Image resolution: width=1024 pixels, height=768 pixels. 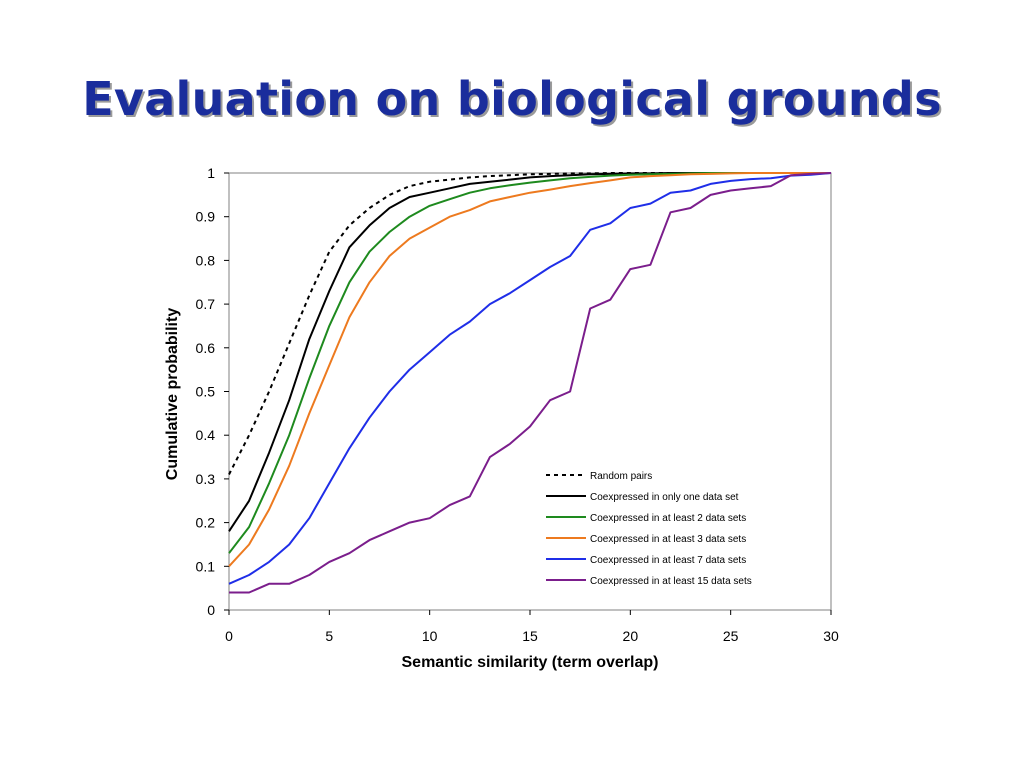 What do you see at coordinates (831, 636) in the screenshot?
I see `x-tick-label: 30` at bounding box center [831, 636].